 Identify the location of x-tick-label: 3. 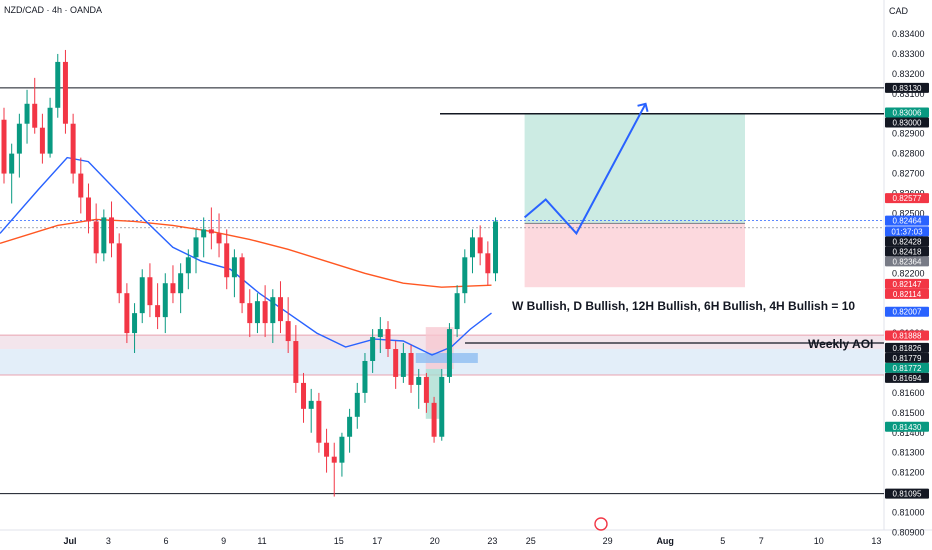
(108, 541).